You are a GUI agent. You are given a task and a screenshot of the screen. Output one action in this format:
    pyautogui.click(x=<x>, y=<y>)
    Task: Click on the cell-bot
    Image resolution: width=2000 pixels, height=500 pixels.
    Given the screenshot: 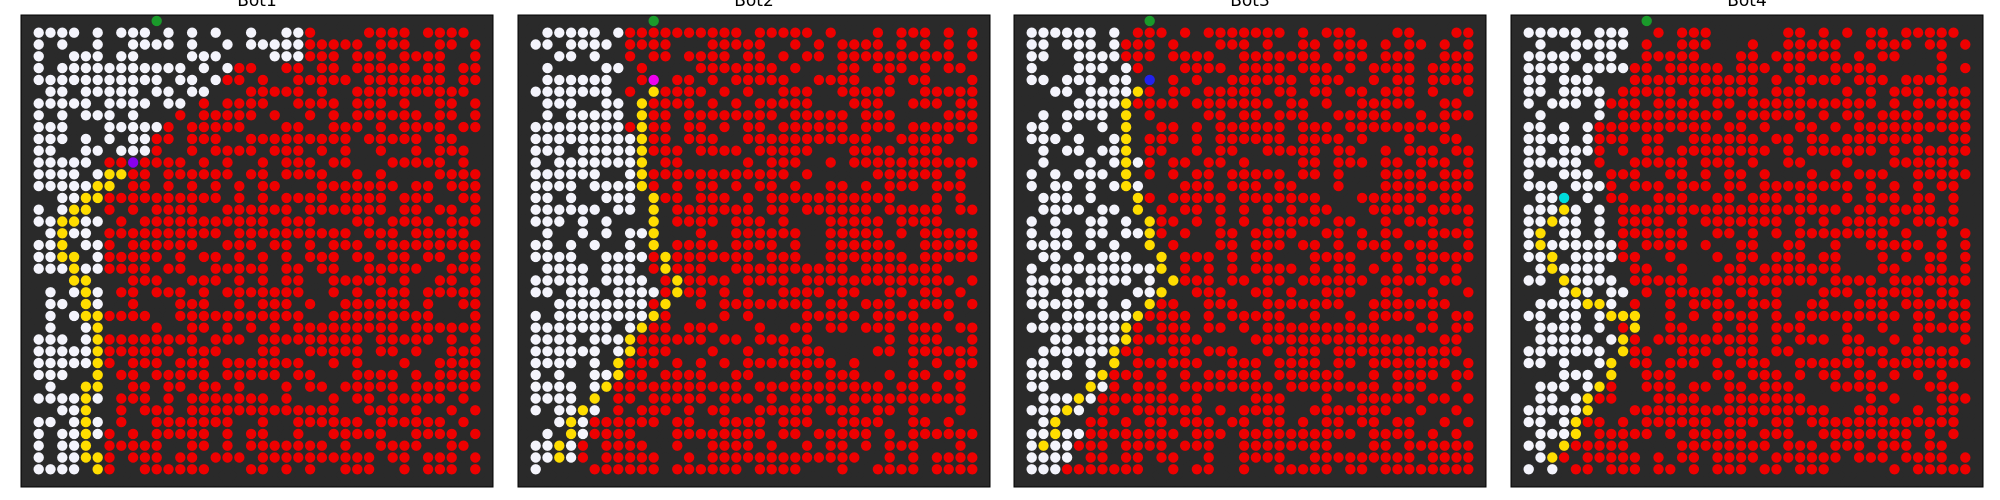 What is the action you would take?
    pyautogui.click(x=1149, y=80)
    